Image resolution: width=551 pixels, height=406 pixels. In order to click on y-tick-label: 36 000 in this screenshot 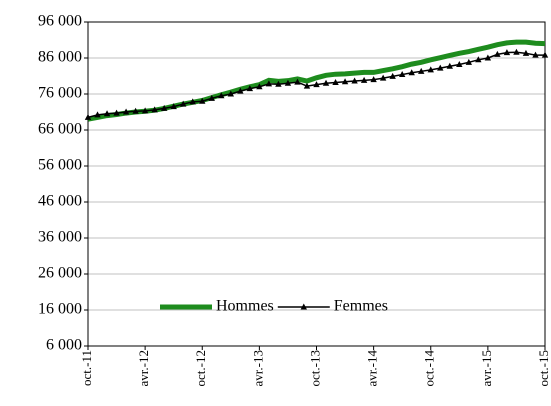, I will do `click(60, 237)`.